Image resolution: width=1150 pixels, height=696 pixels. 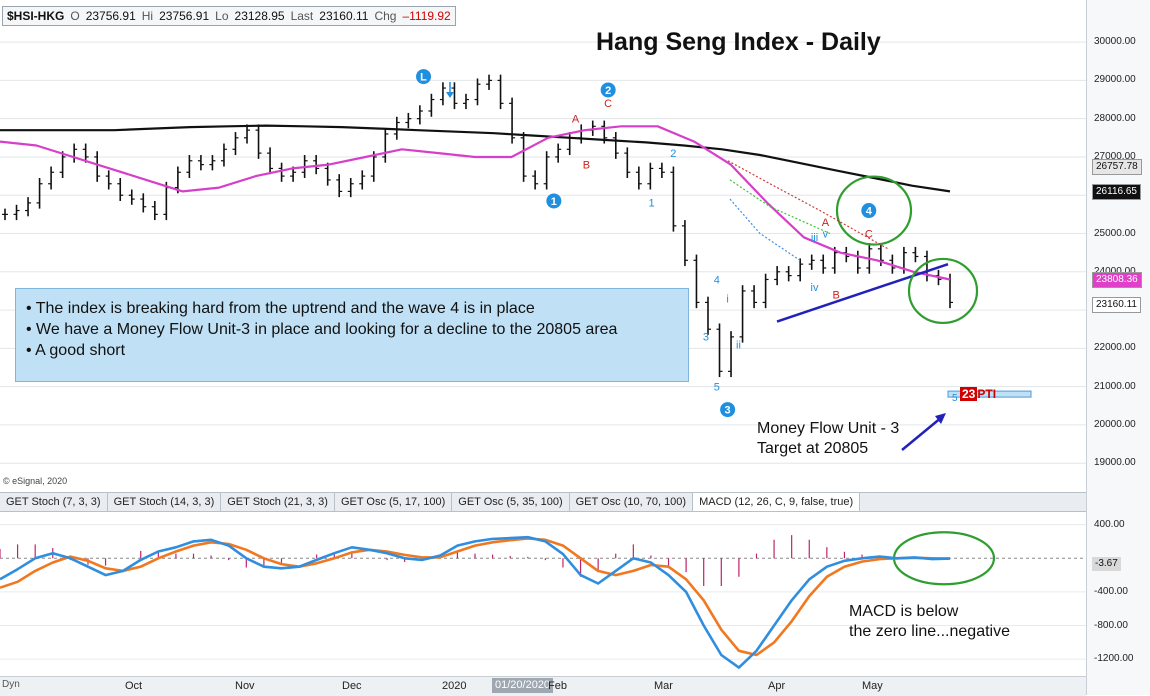 What do you see at coordinates (385, 16) in the screenshot?
I see `change-label: Chg` at bounding box center [385, 16].